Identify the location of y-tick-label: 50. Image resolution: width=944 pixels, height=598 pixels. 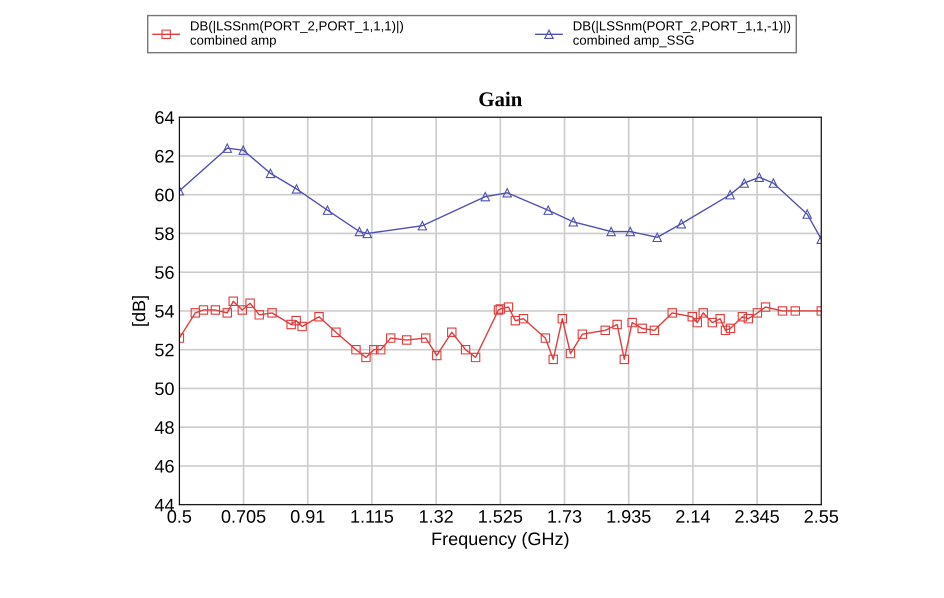
(164, 389).